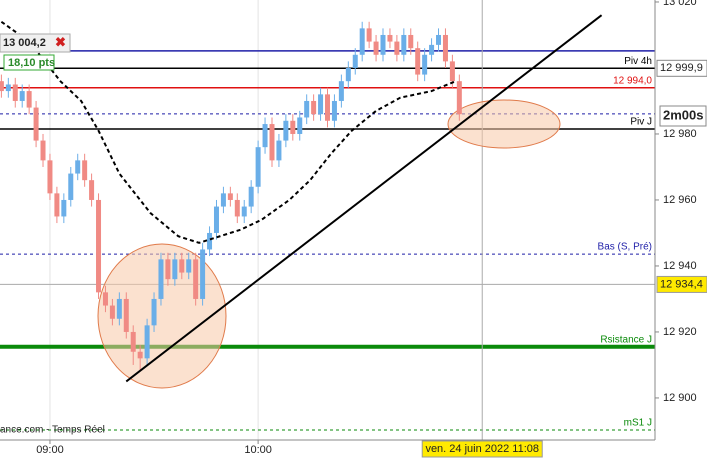 The image size is (707, 458). I want to click on position-bg, so click(35, 43).